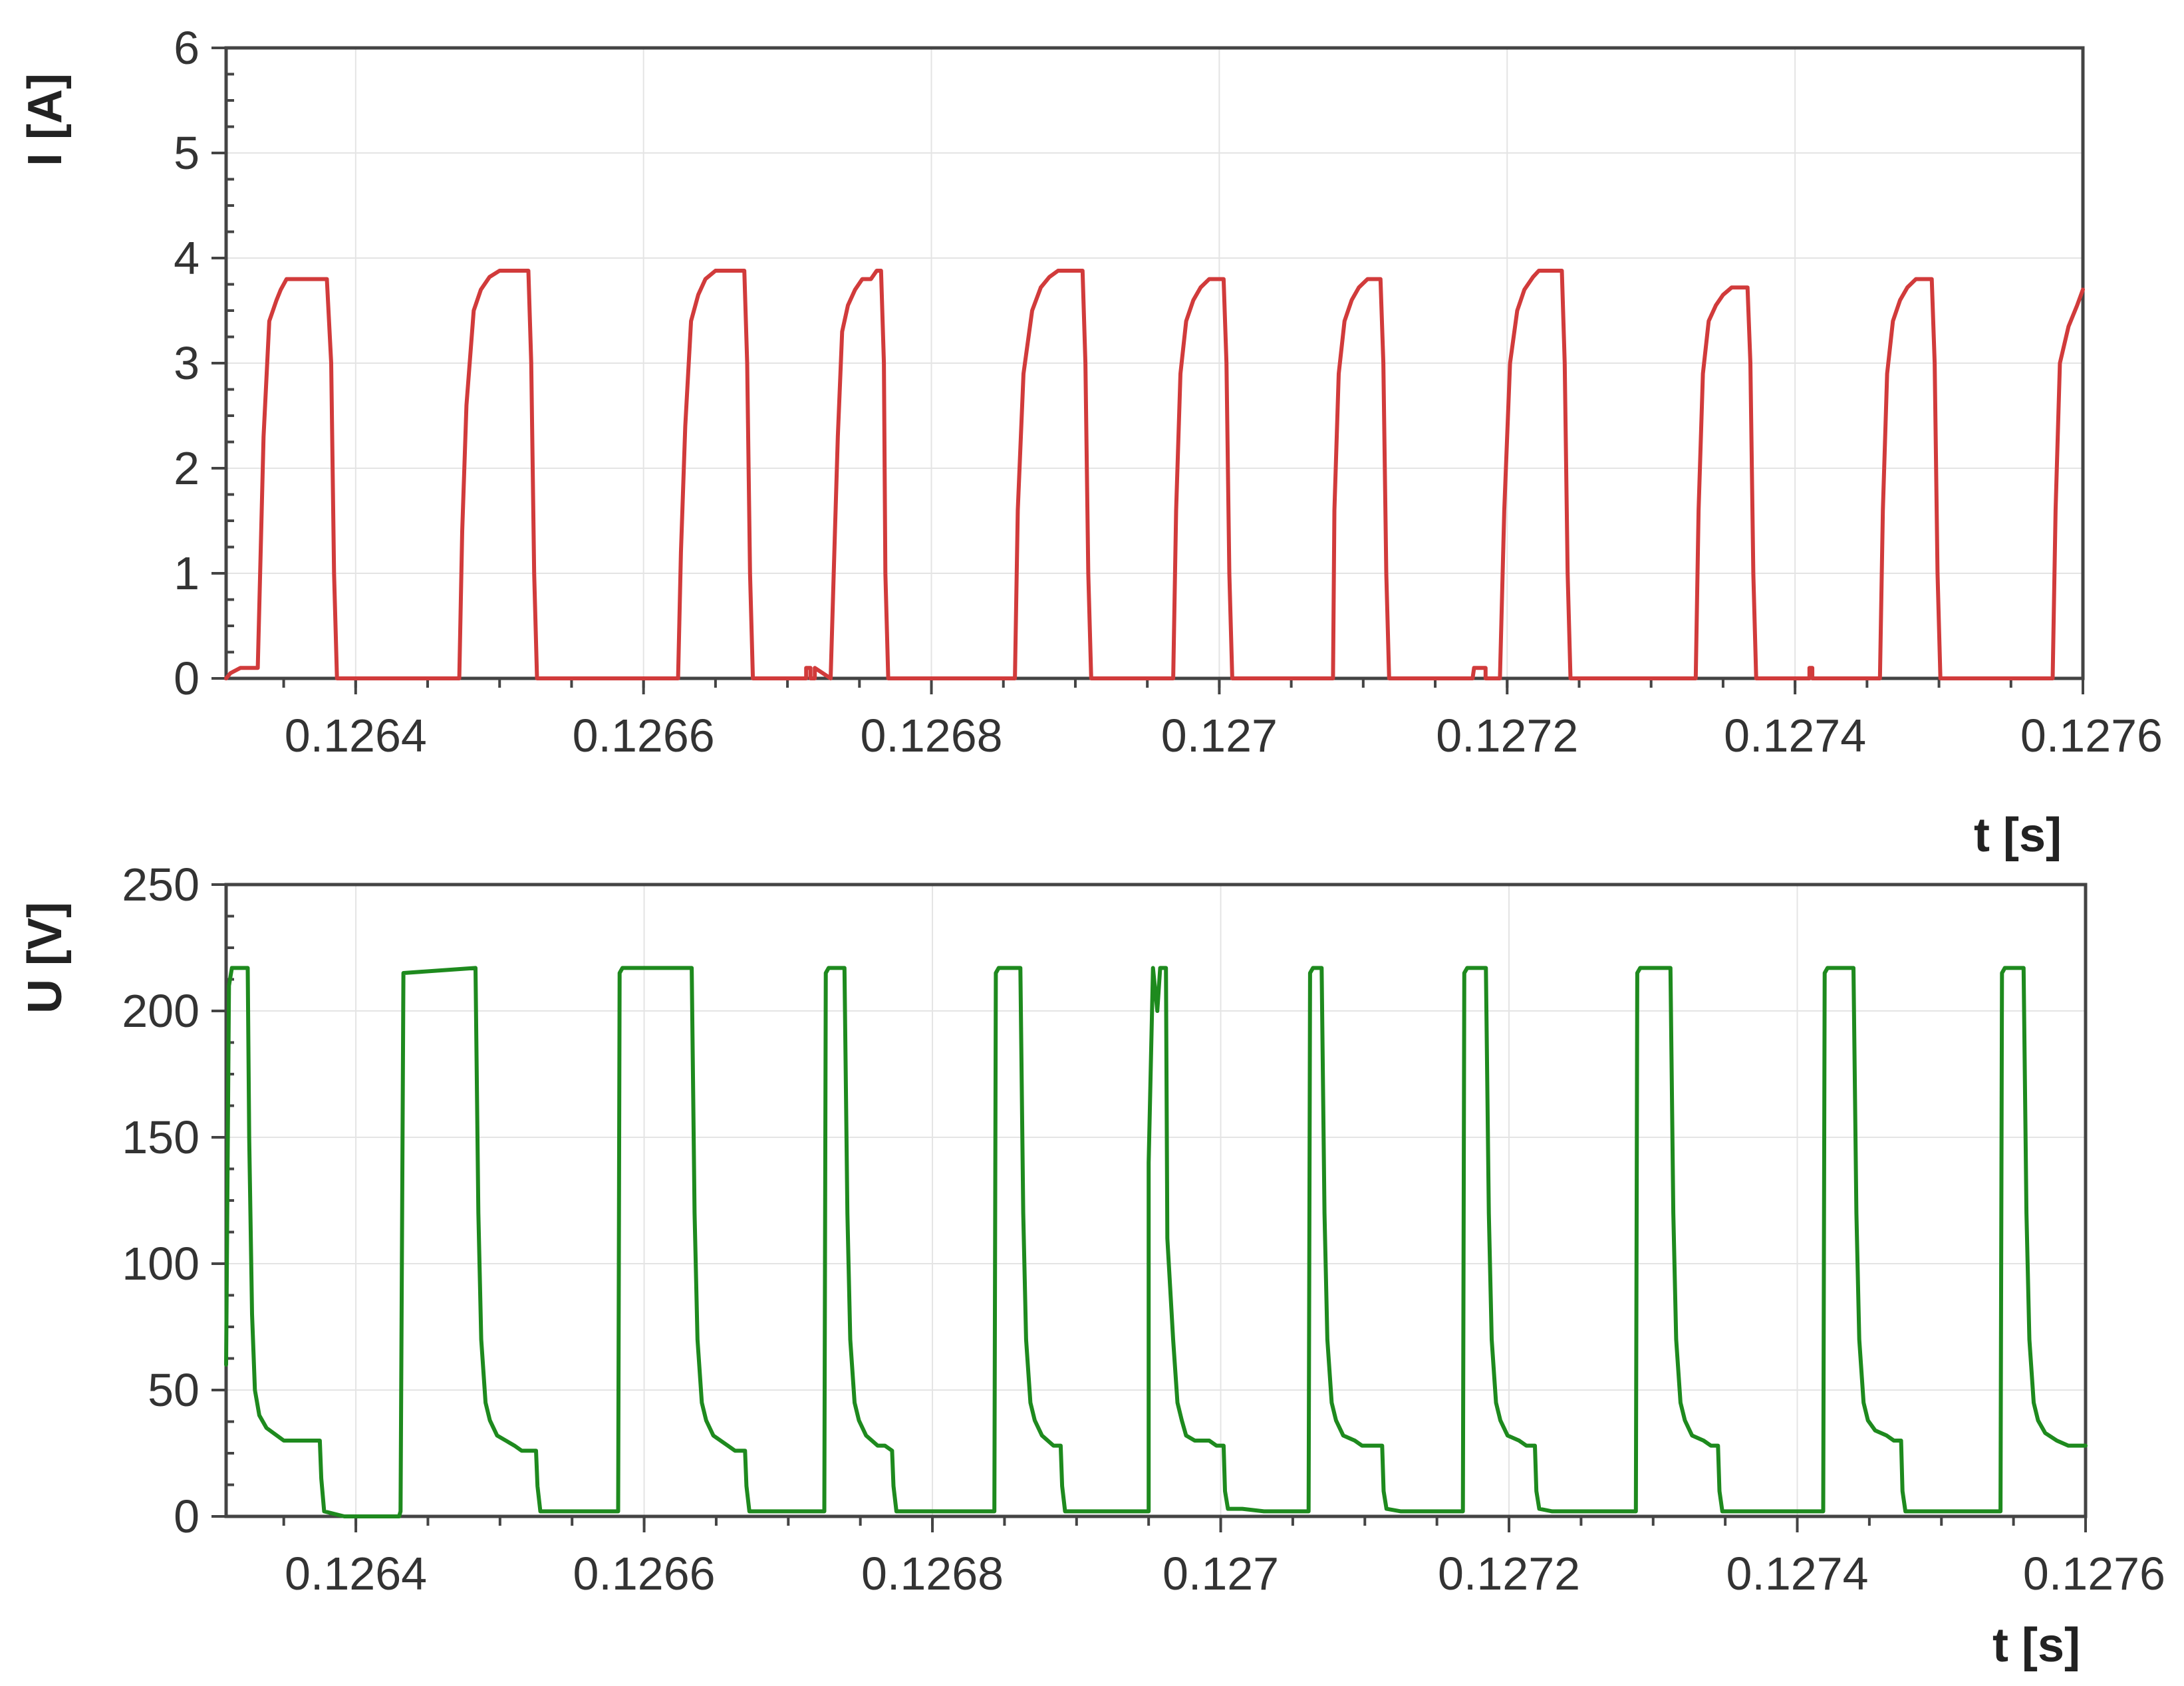 The height and width of the screenshot is (1686, 2184). What do you see at coordinates (45, 958) in the screenshot?
I see `y-axis-title: U [V]` at bounding box center [45, 958].